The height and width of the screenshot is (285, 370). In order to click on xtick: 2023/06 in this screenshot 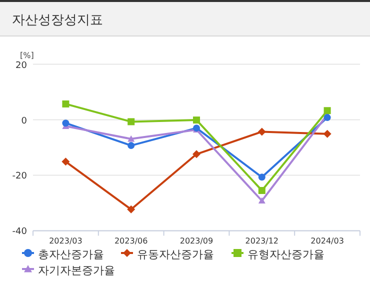, I will do `click(131, 241)`.